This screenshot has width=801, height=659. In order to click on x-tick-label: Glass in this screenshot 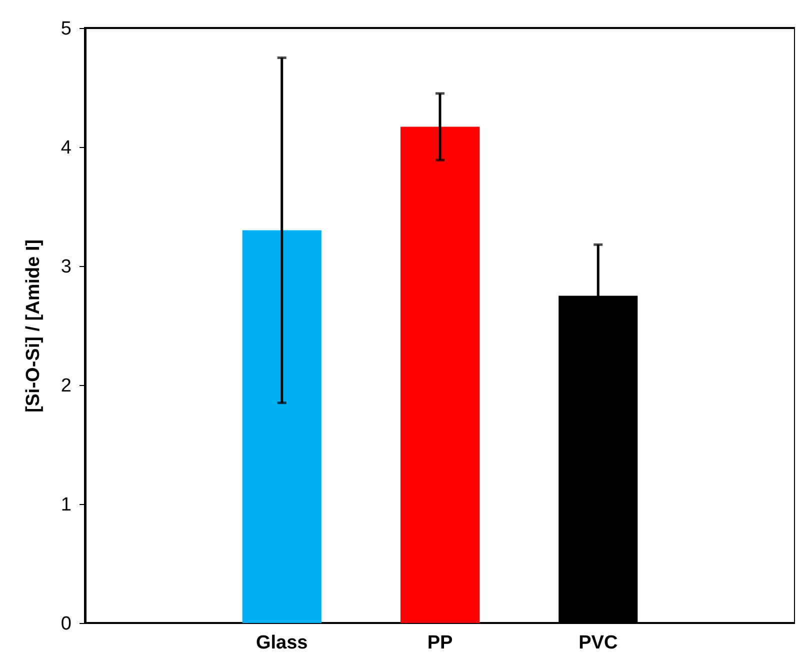, I will do `click(282, 643)`.